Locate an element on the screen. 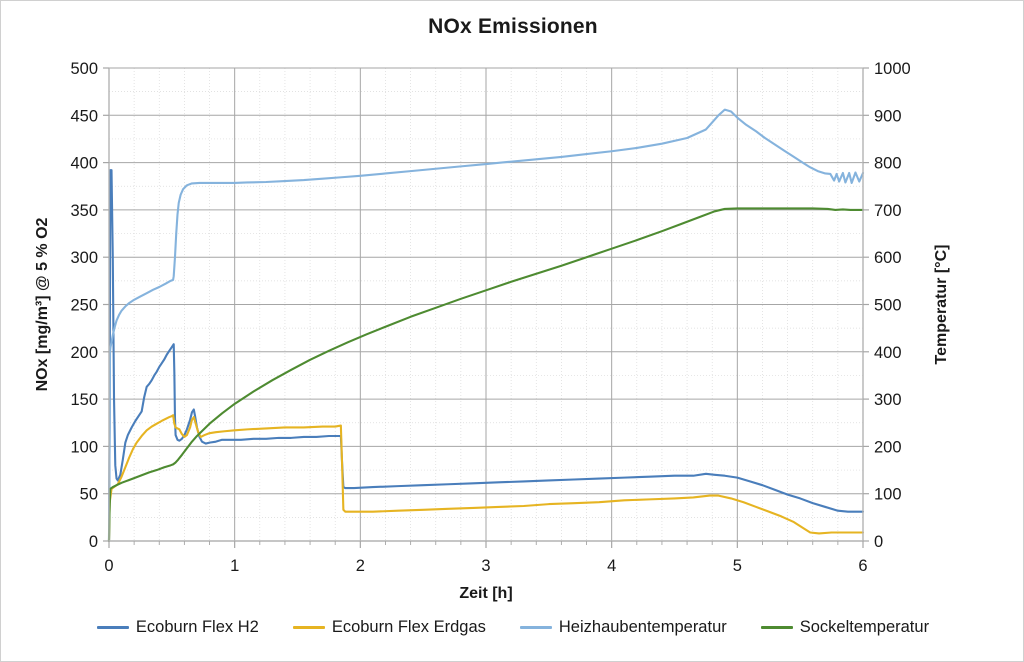 Image resolution: width=1024 pixels, height=662 pixels. x-tick-label: 3 is located at coordinates (485, 566).